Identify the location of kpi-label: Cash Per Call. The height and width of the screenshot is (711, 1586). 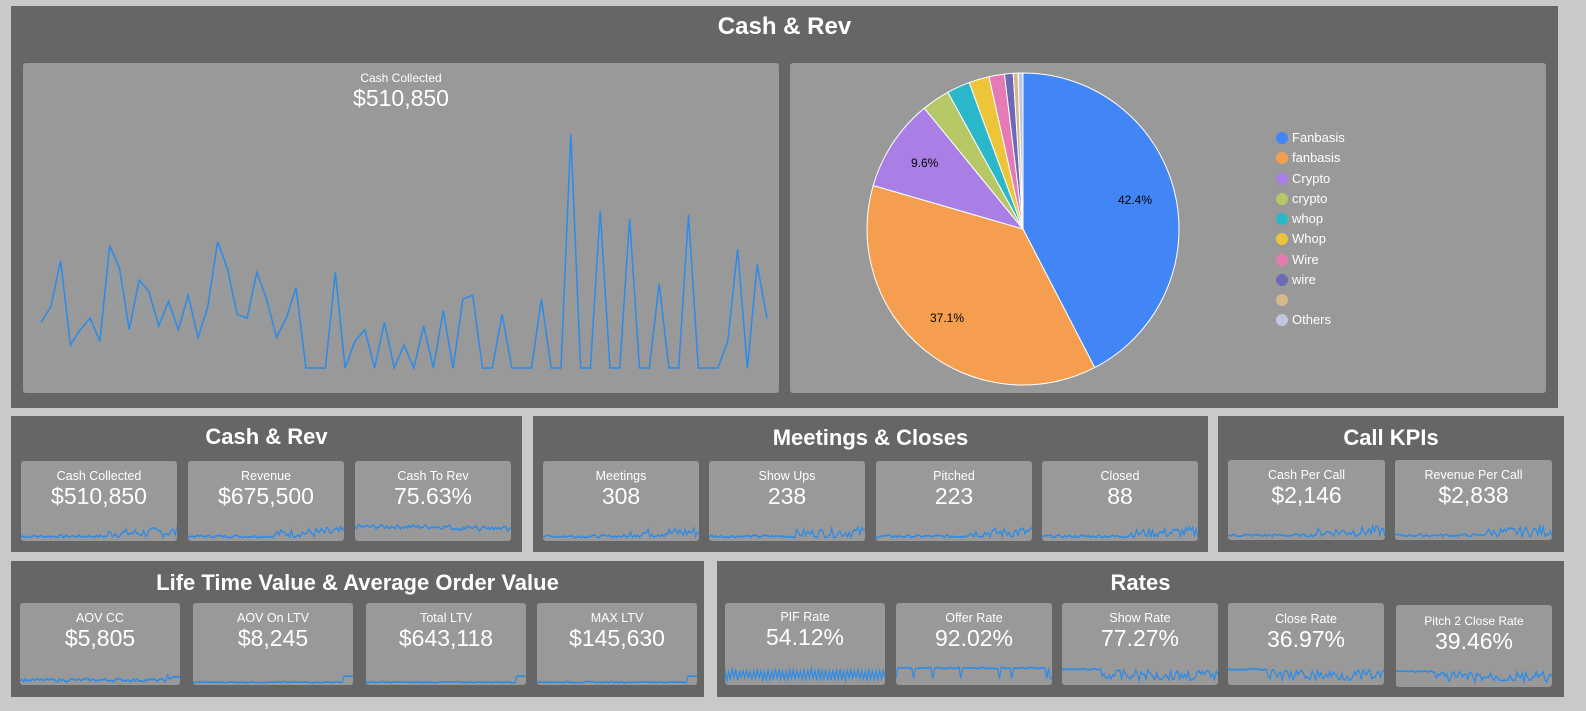
(1306, 475).